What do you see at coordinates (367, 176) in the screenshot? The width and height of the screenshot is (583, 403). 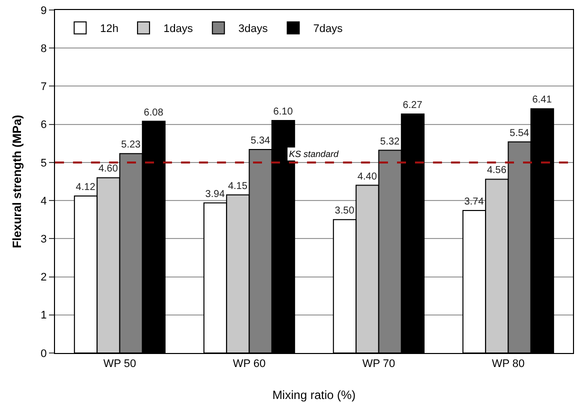 I see `data-label: 4.40` at bounding box center [367, 176].